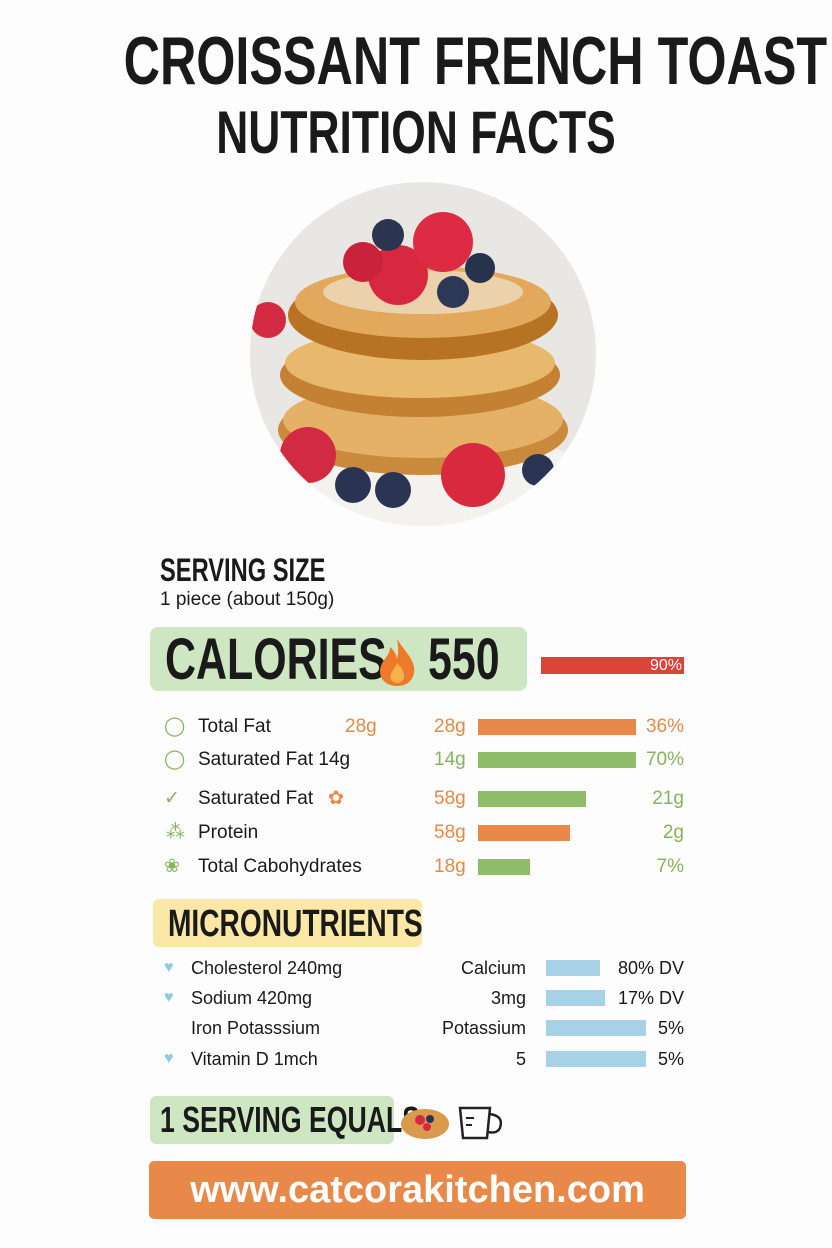 The height and width of the screenshot is (1248, 832). Describe the element at coordinates (673, 832) in the screenshot. I see `nutrient-percent: 2g` at that location.